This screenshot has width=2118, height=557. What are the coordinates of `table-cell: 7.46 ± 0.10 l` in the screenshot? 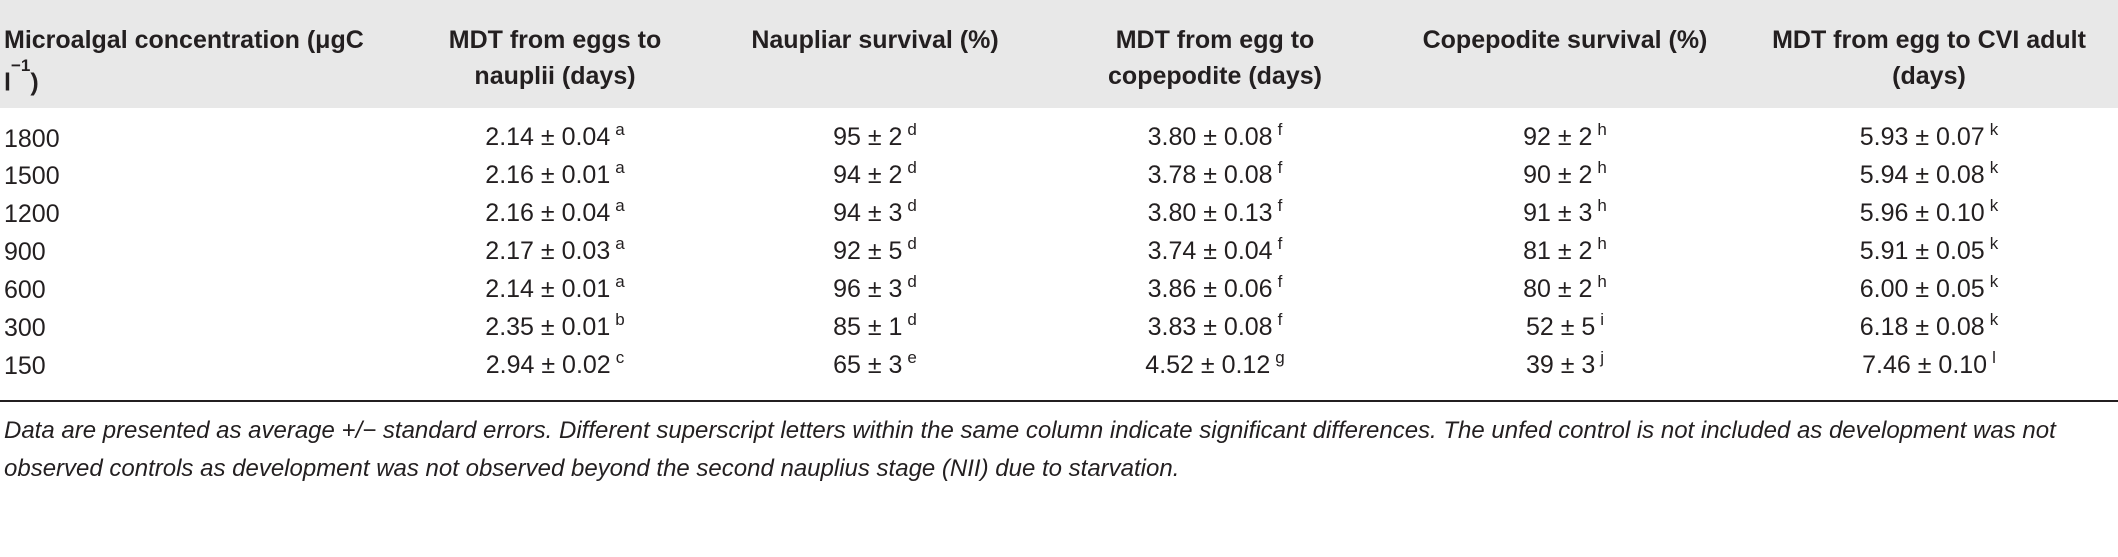 It's located at (1929, 370).